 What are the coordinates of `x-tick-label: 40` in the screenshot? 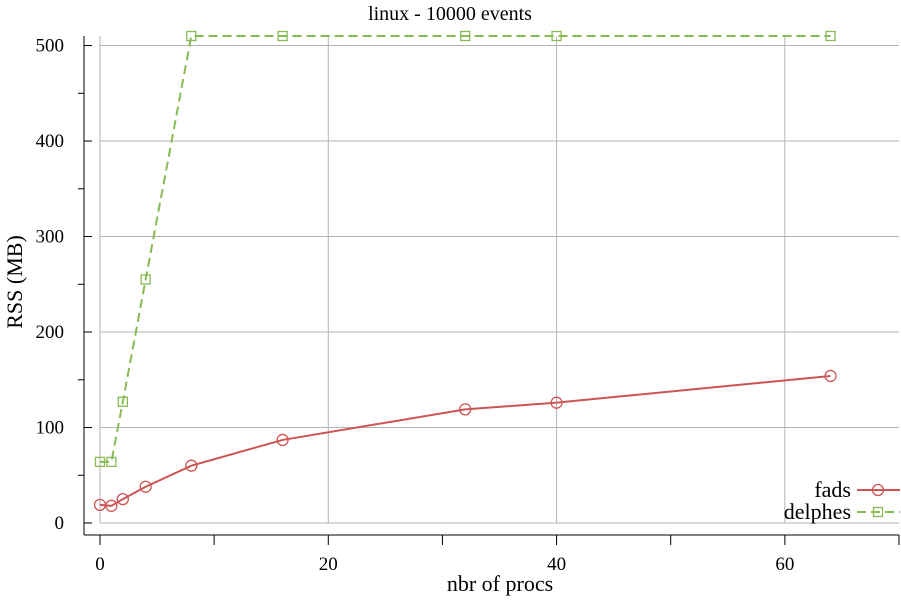 It's located at (556, 564).